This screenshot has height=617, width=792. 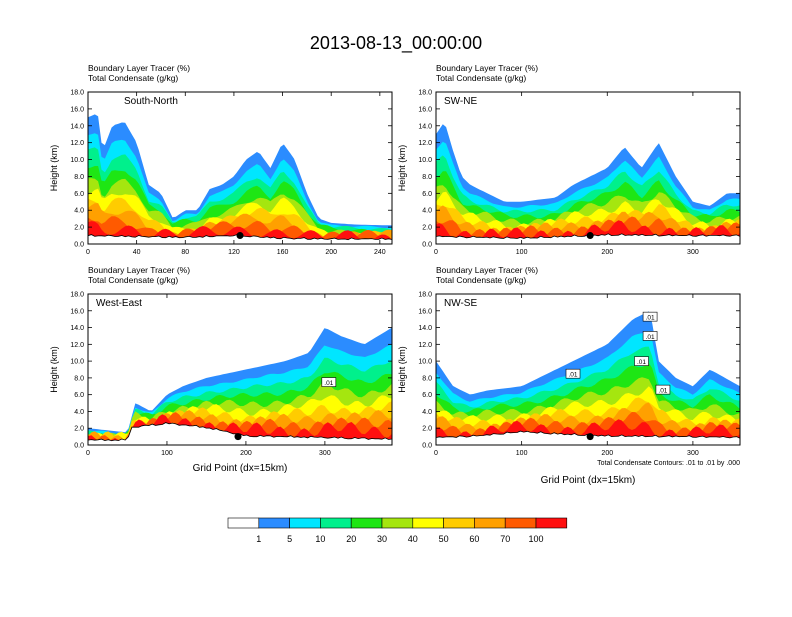 I want to click on x-tick-label: 160, so click(x=283, y=252).